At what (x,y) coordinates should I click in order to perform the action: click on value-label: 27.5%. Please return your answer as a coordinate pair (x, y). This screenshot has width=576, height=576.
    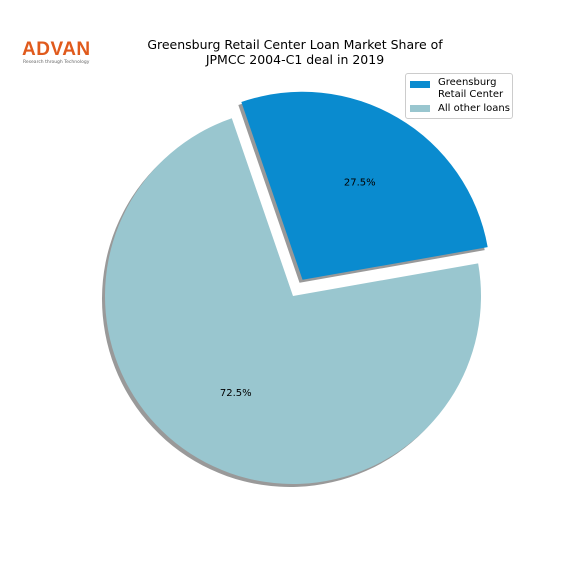
    Looking at the image, I should click on (360, 183).